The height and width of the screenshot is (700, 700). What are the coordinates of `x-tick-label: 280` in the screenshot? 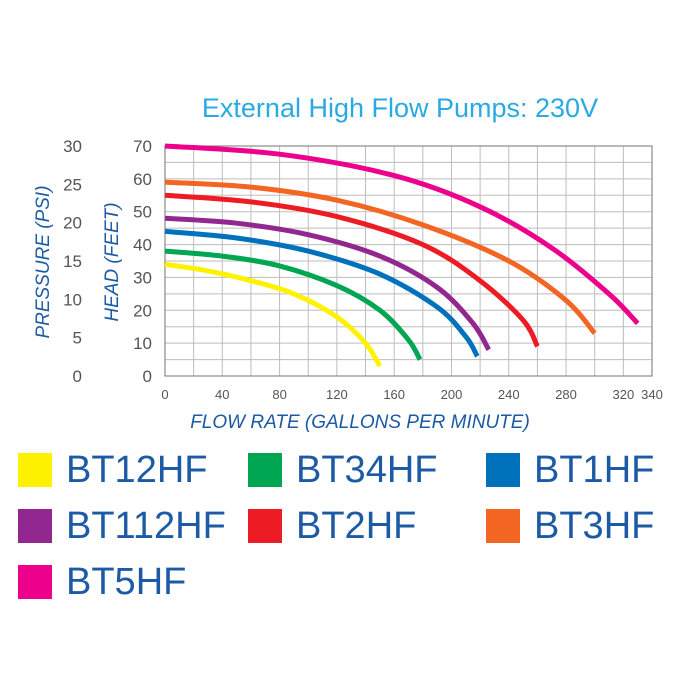 It's located at (566, 394).